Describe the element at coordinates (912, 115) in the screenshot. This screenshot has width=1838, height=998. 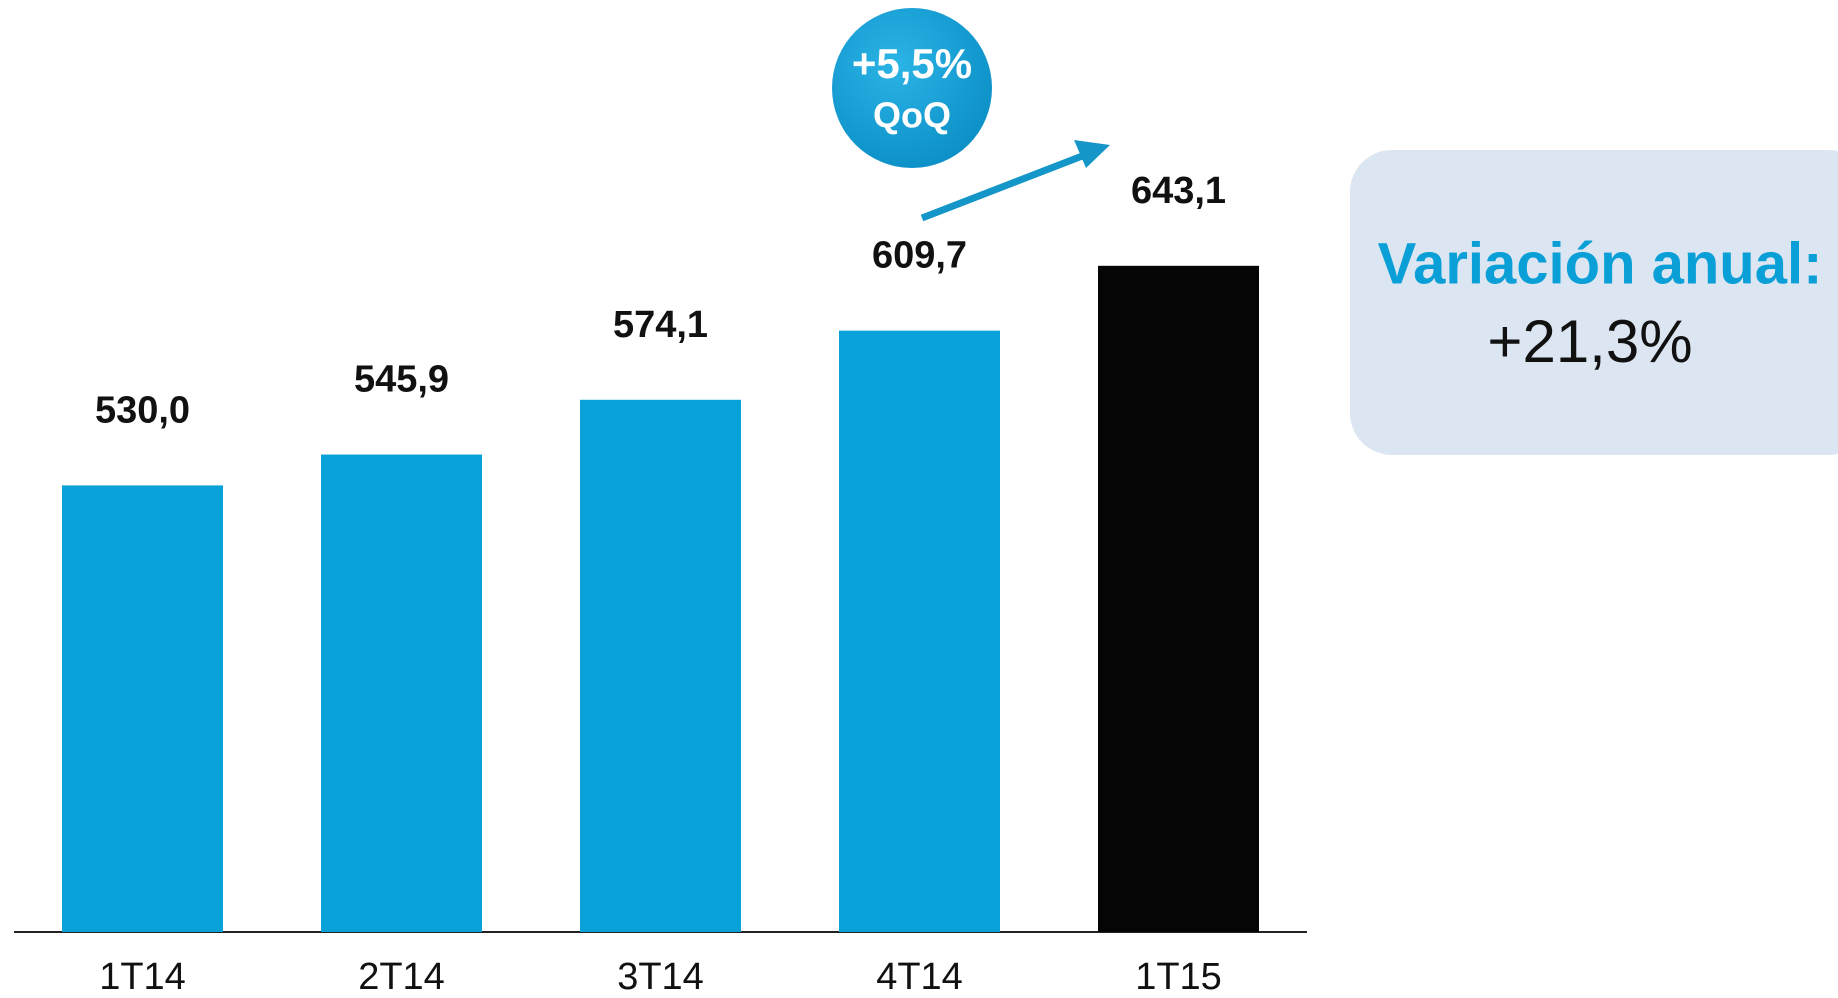
I see `qoq-period: QoQ` at that location.